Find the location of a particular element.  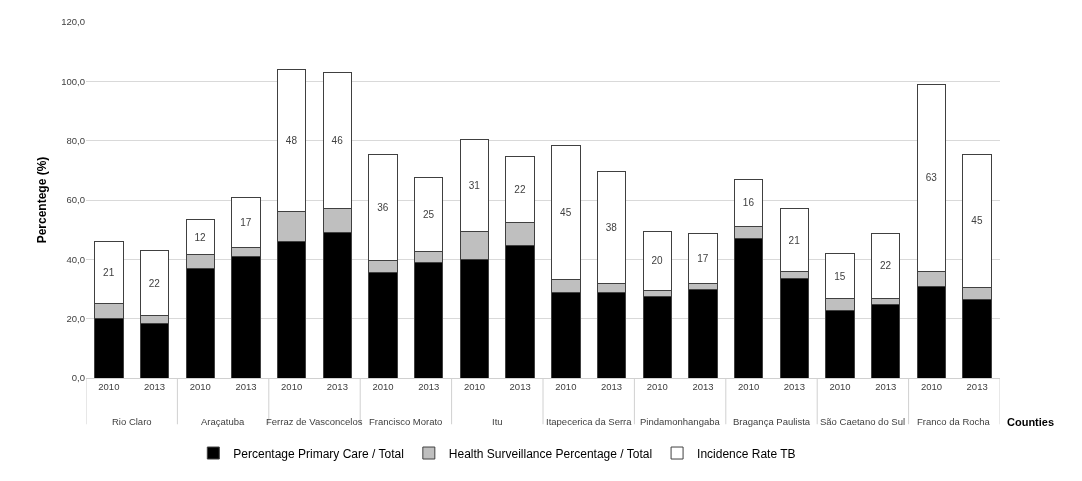

y-tick-label: 120,0 is located at coordinates (73, 22).